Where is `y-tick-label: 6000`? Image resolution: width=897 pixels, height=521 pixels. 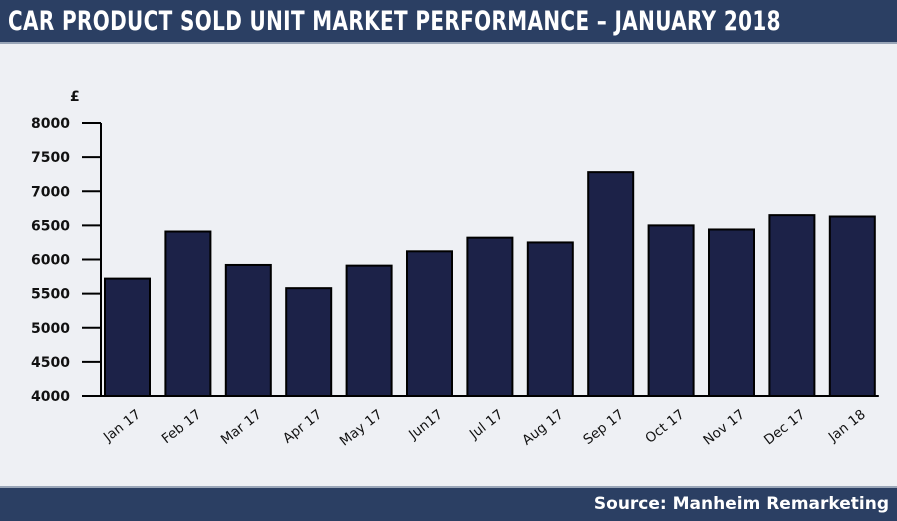 y-tick-label: 6000 is located at coordinates (50, 261).